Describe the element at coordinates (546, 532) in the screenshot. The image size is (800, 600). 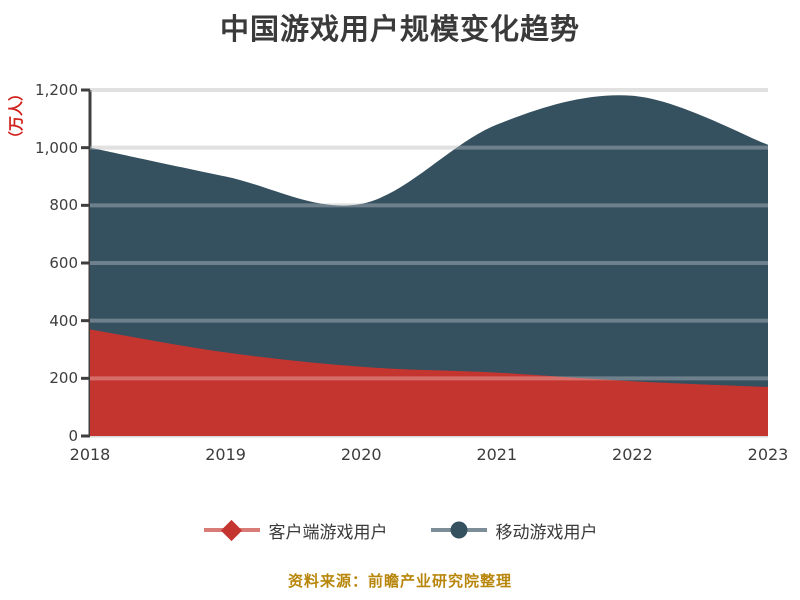
I see `legend-label: 移动游戏用户` at that location.